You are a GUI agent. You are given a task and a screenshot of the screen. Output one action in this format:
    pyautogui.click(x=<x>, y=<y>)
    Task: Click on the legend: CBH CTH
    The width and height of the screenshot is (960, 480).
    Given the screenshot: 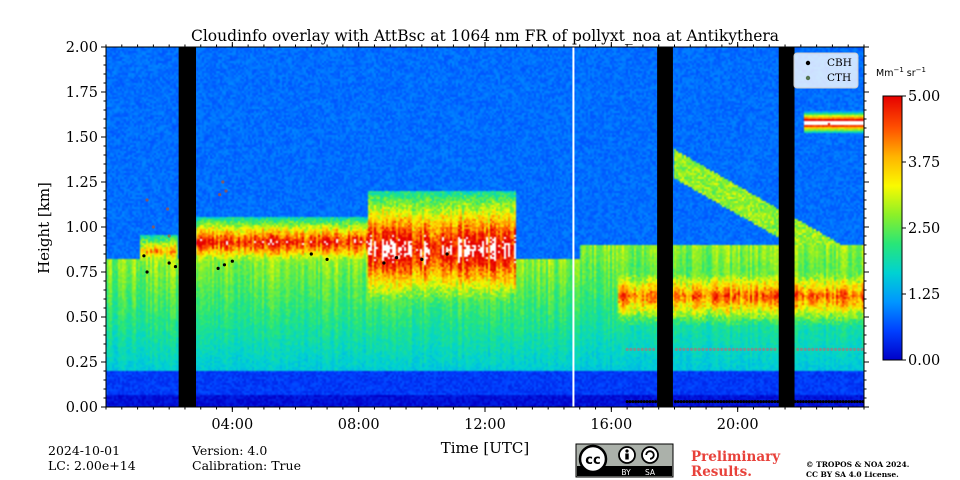 What is the action you would take?
    pyautogui.click(x=826, y=70)
    